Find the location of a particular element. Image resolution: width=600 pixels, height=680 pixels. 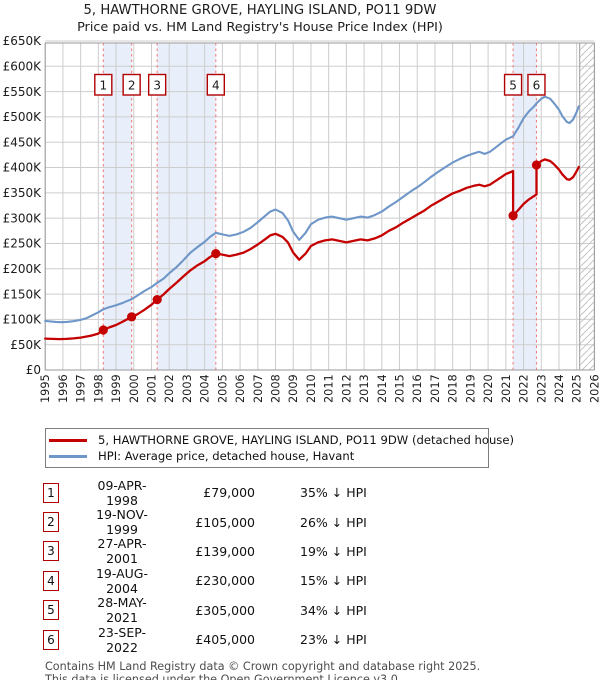

sale-vs-hpi: 34% ↓ HPI is located at coordinates (333, 610).